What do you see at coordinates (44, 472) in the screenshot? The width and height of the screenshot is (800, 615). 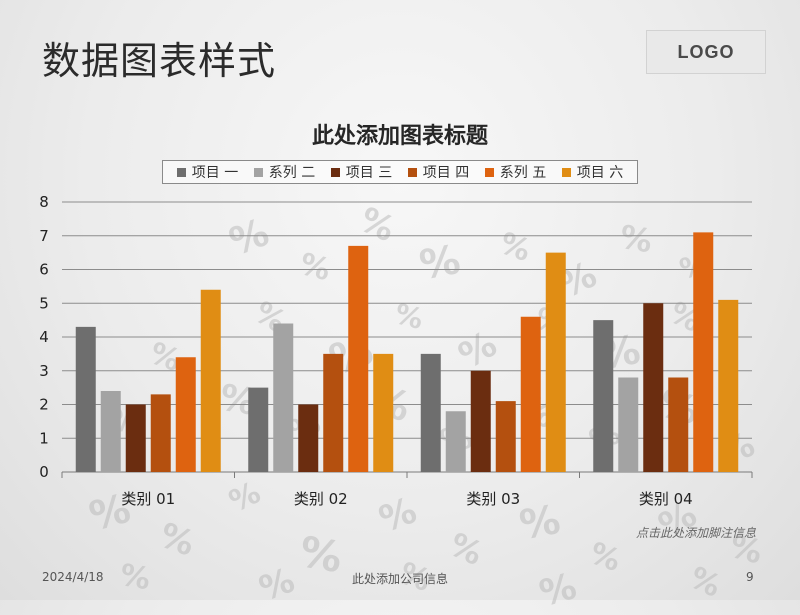 I see `y-tick-label: 0` at bounding box center [44, 472].